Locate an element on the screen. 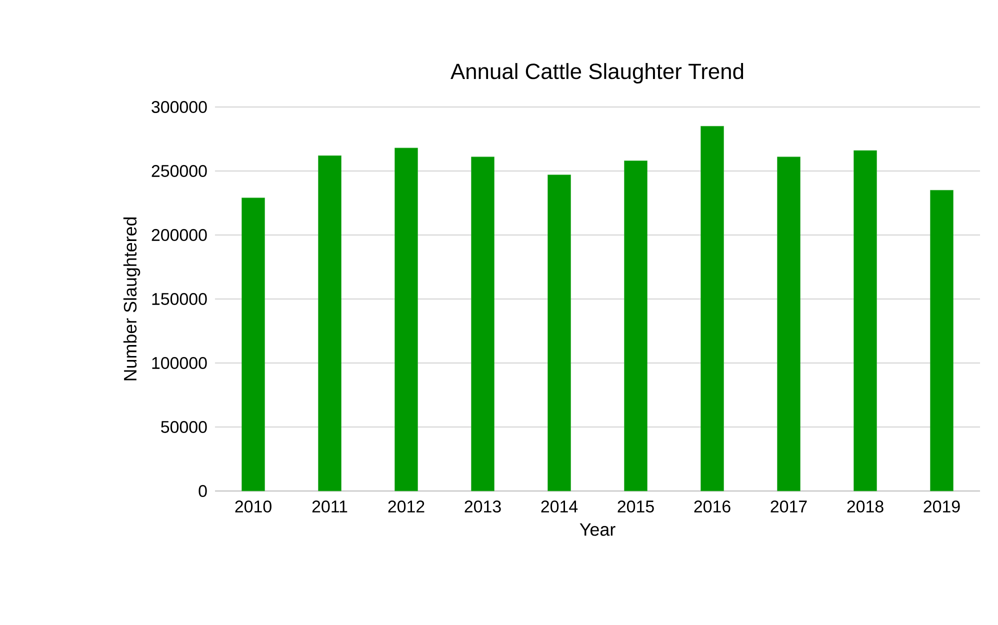 Image resolution: width=998 pixels, height=625 pixels. y-tick-label: 200000 is located at coordinates (179, 234).